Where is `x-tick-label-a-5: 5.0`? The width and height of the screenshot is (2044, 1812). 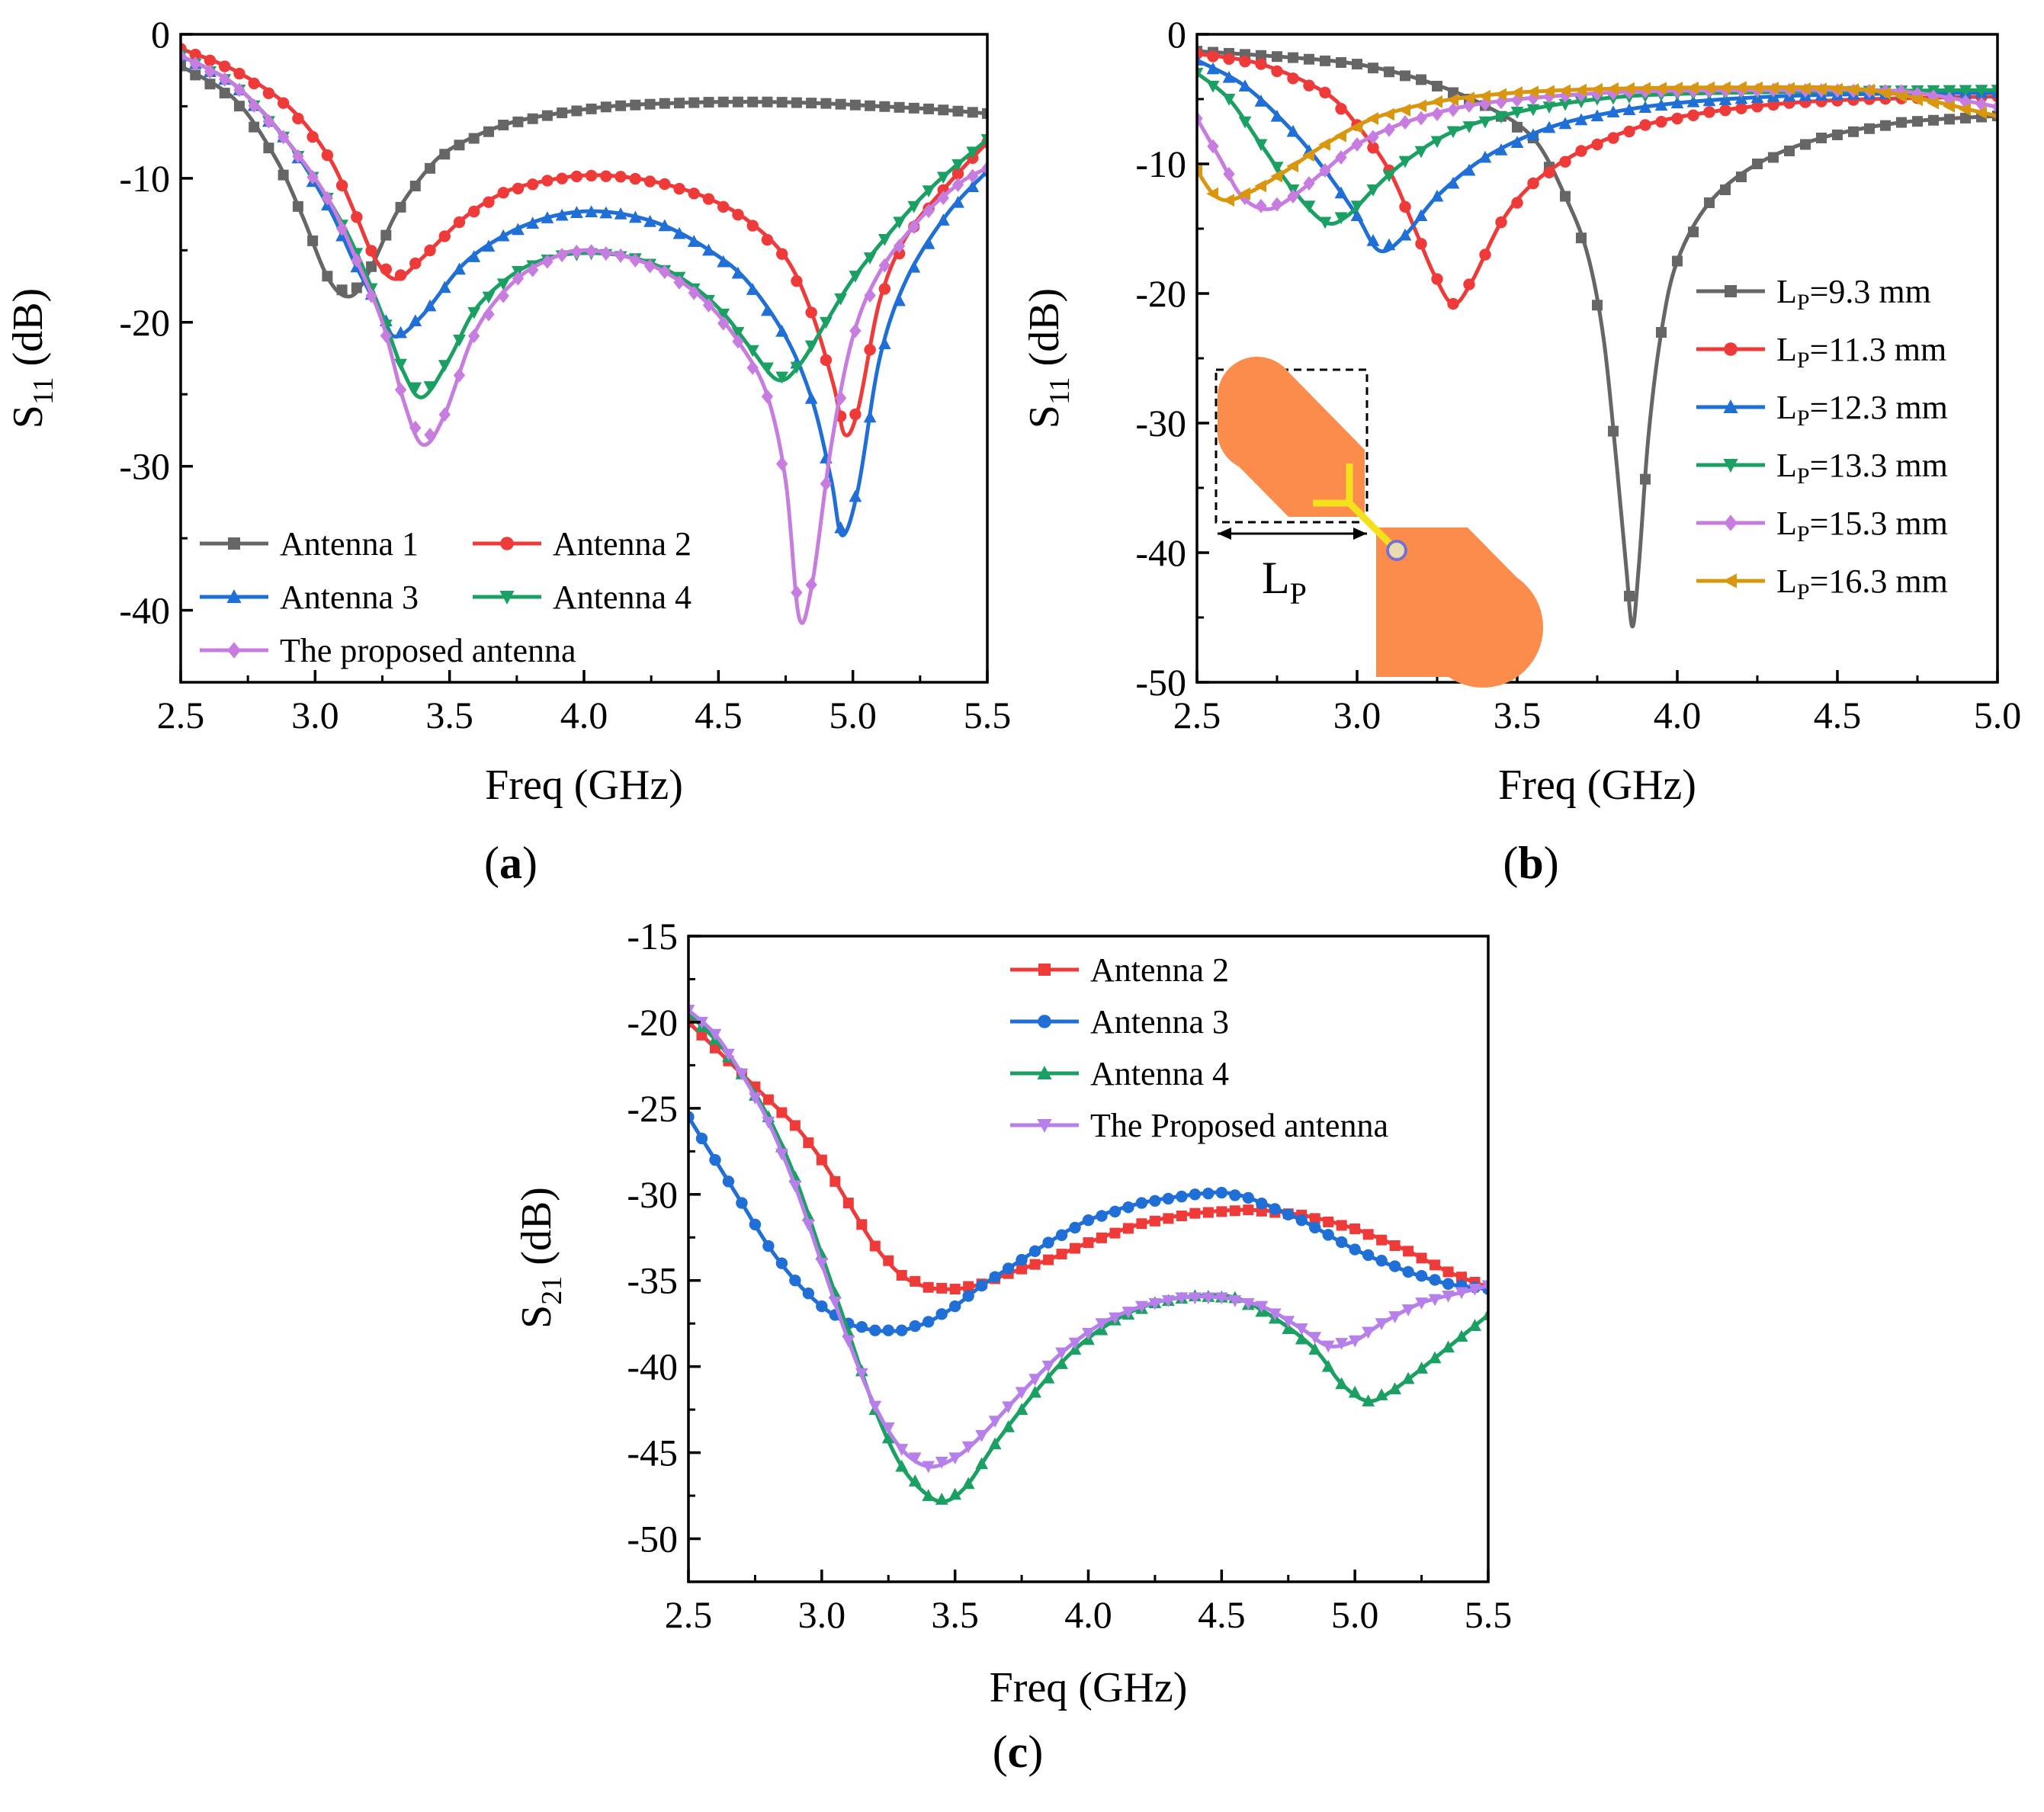 x-tick-label-a-5: 5.0 is located at coordinates (853, 715).